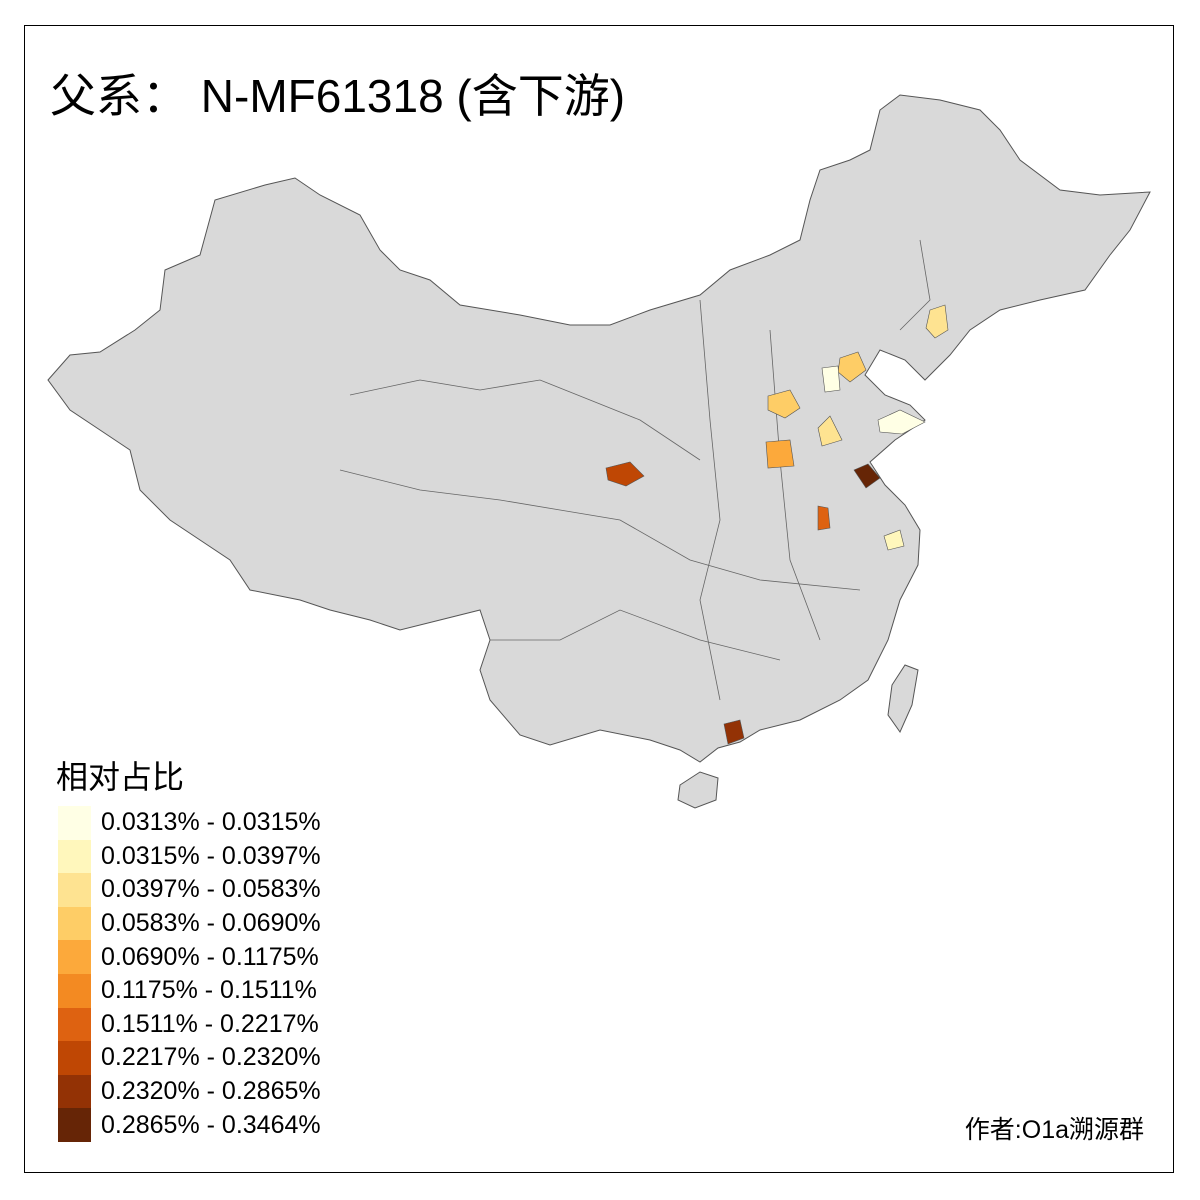  What do you see at coordinates (211, 1091) in the screenshot?
I see `legend-label: 0.2320% - 0.2865%` at bounding box center [211, 1091].